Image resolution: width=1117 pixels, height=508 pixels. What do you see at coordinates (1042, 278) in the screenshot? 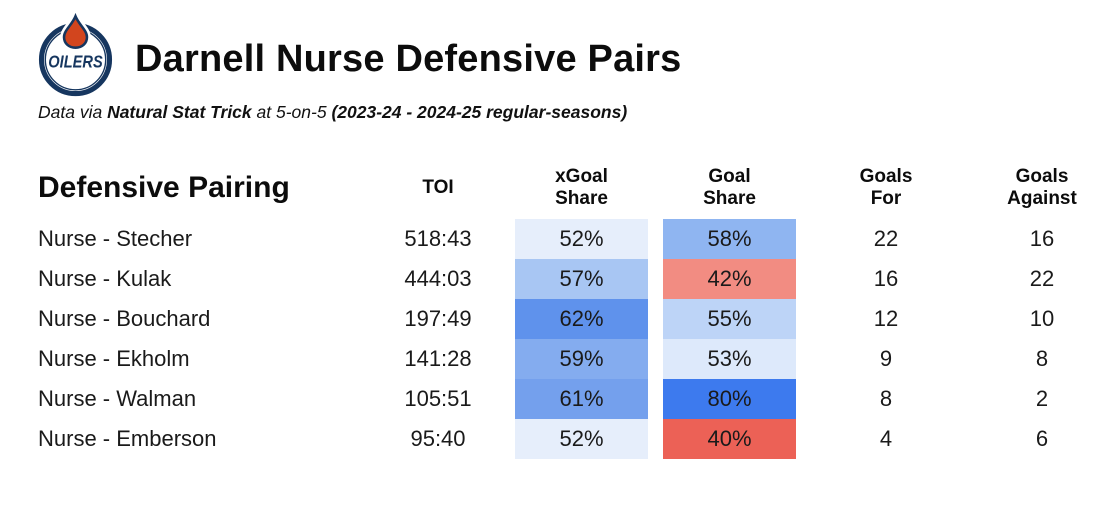
I see `goals-against-cell: 22` at bounding box center [1042, 278].